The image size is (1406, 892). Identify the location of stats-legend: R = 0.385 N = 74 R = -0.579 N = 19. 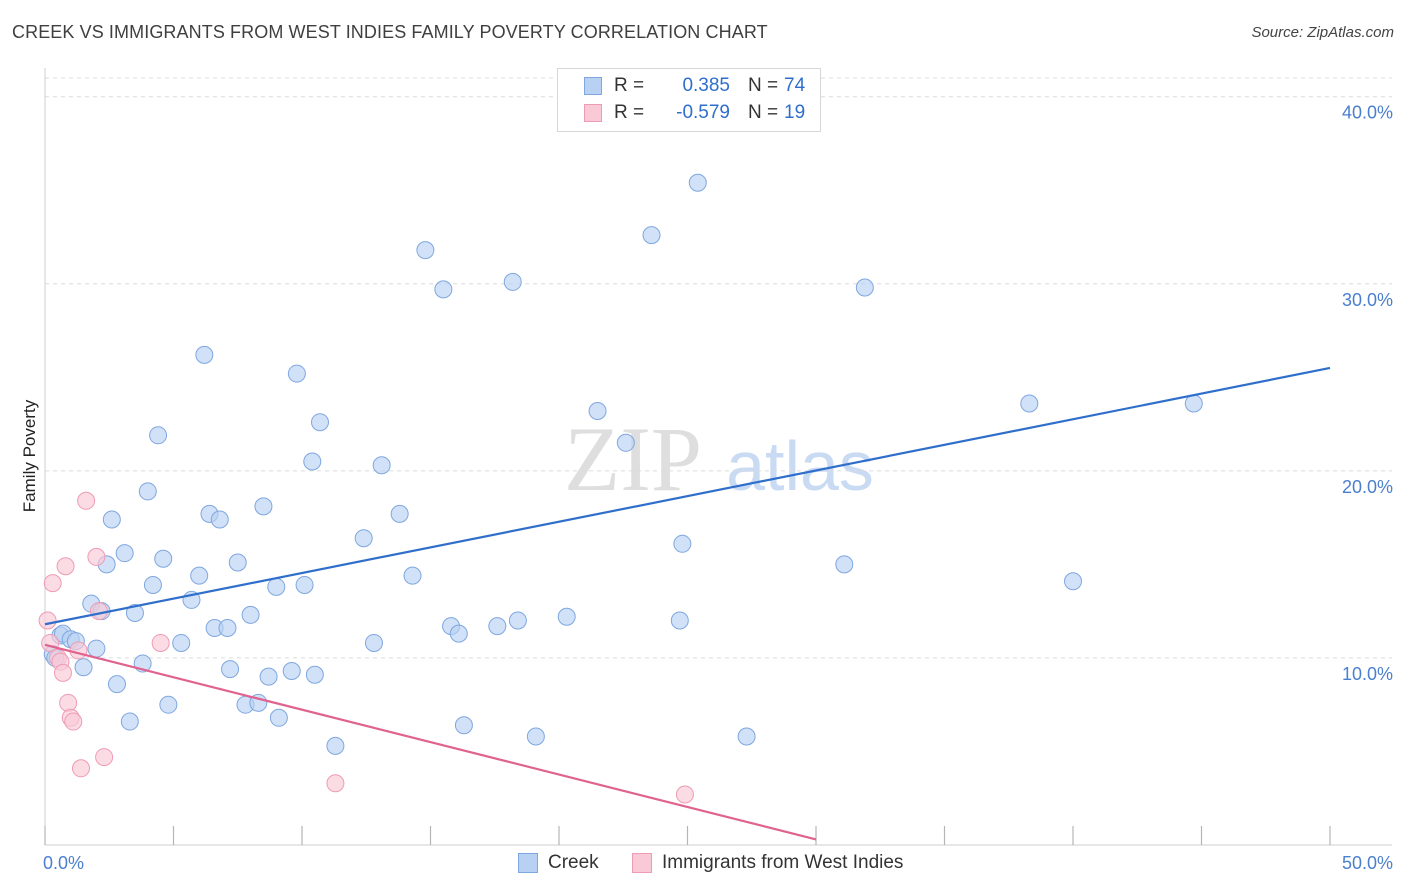
(689, 100).